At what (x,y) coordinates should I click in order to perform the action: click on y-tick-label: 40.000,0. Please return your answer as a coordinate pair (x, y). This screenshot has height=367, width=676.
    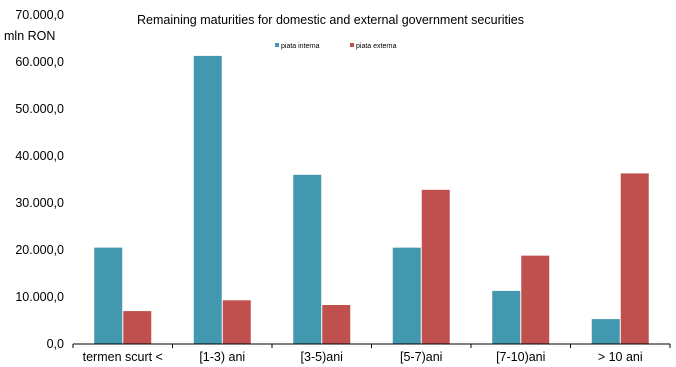
    Looking at the image, I should click on (39, 156).